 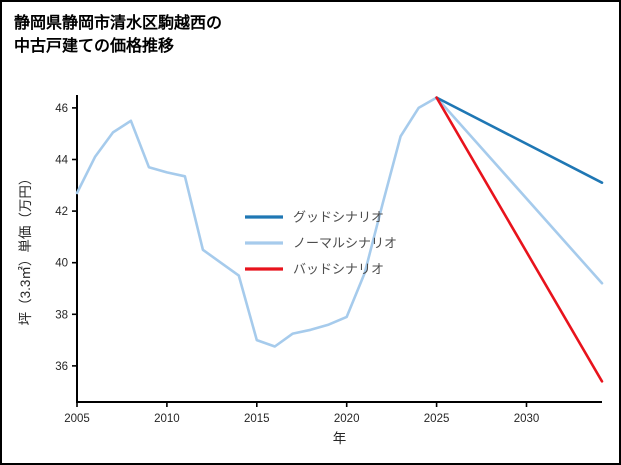 What do you see at coordinates (61, 264) in the screenshot?
I see `y-tick-label: 40` at bounding box center [61, 264].